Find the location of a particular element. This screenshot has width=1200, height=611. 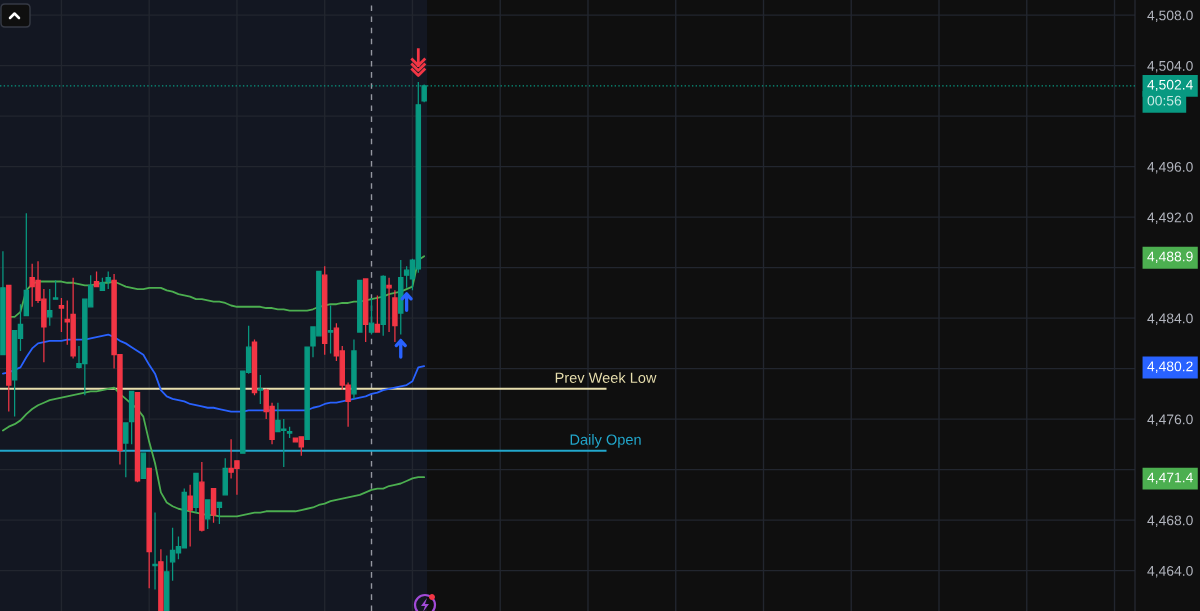

y-tick-label: 4,508.0 is located at coordinates (1170, 16).